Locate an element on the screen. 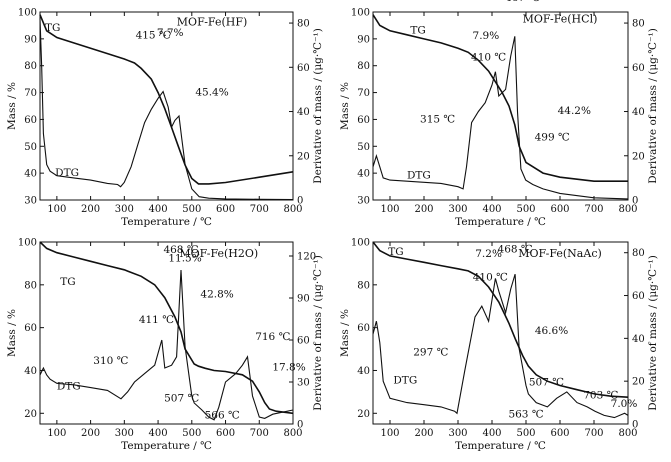 The image size is (671, 462). y-tick-label: 50 is located at coordinates (363, 147).